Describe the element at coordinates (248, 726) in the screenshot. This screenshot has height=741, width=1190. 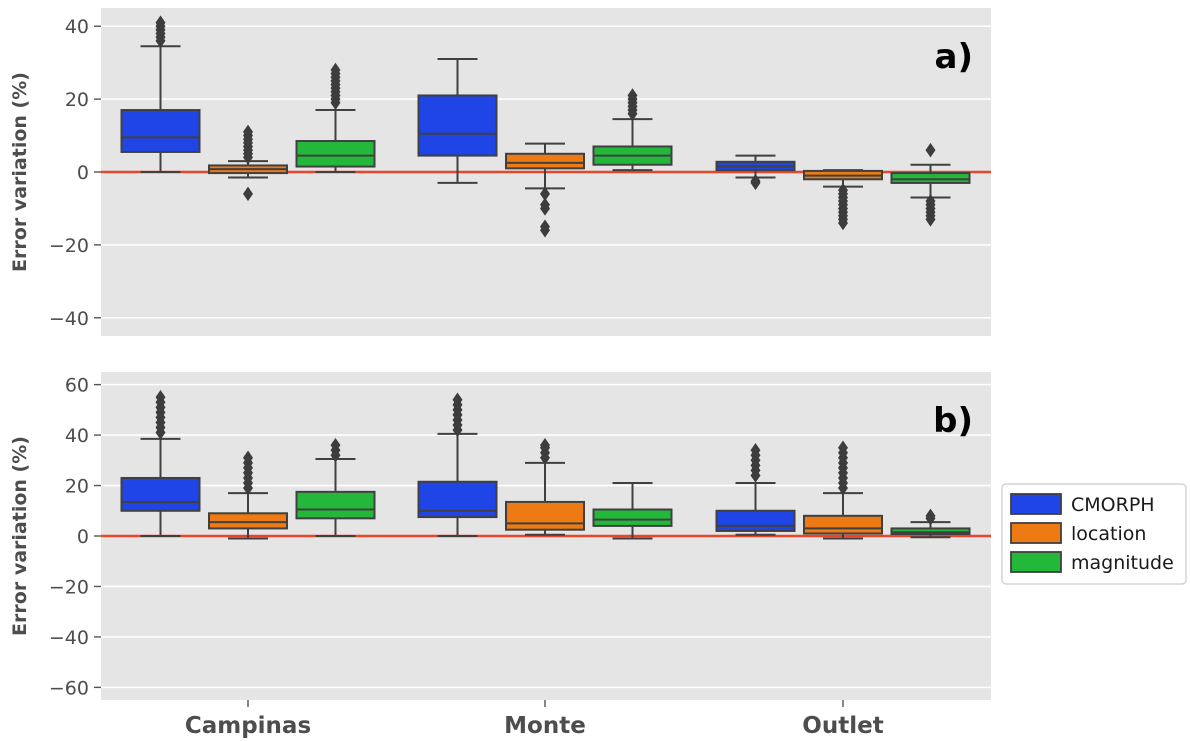
I see `x-tick-label-campinas: Campinas` at that location.